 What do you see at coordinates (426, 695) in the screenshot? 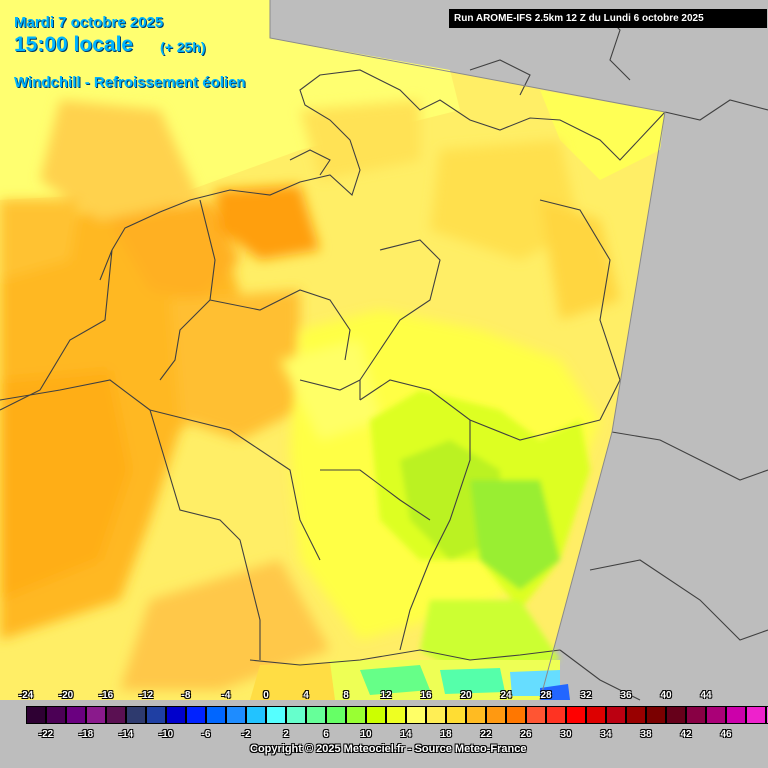
I see `legend-tick-top: 16` at bounding box center [426, 695].